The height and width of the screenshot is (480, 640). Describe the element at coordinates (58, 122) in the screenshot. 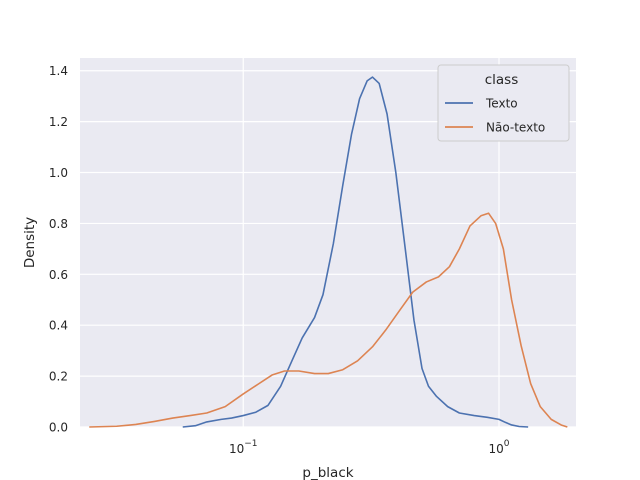

I see `y-tick-label: 1.2` at that location.